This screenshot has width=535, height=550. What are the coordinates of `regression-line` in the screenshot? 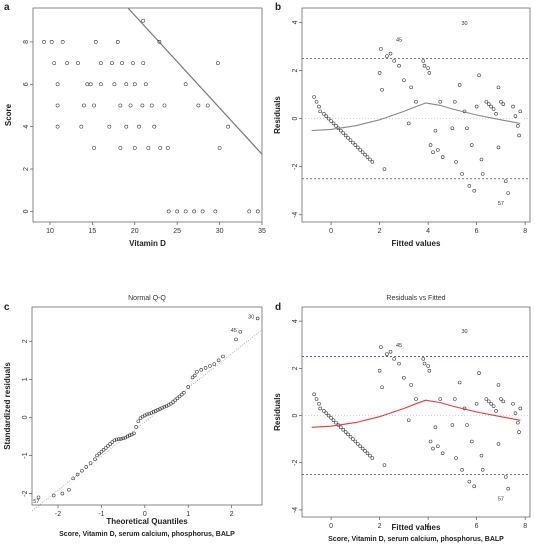 It's located at (195, 81).